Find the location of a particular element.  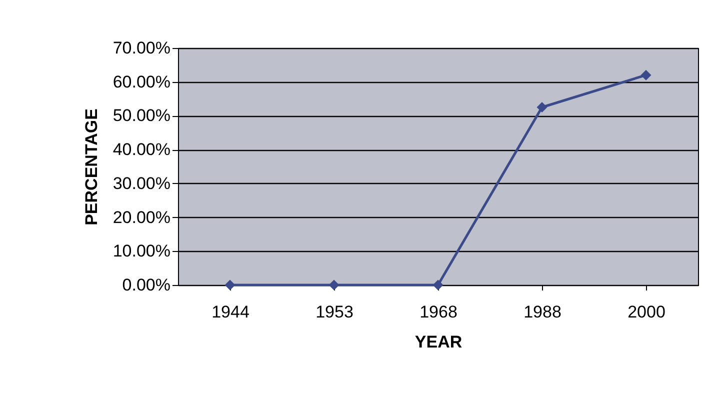

y-tick-label: 60.00% is located at coordinates (141, 82).